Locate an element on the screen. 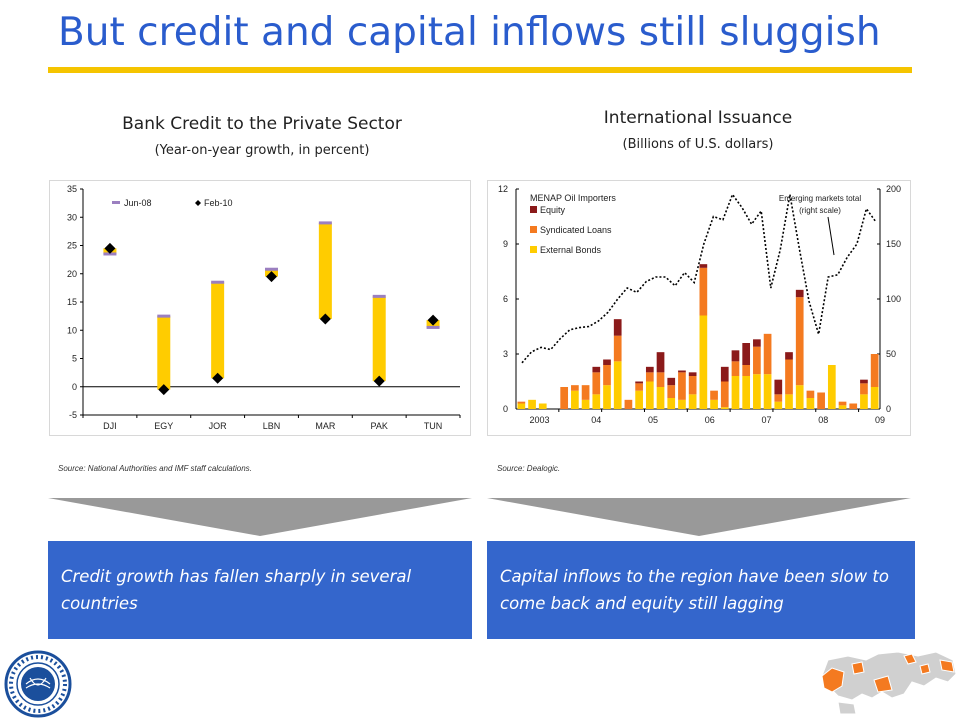  issue-legend-label-equity: Equity is located at coordinates (553, 210).